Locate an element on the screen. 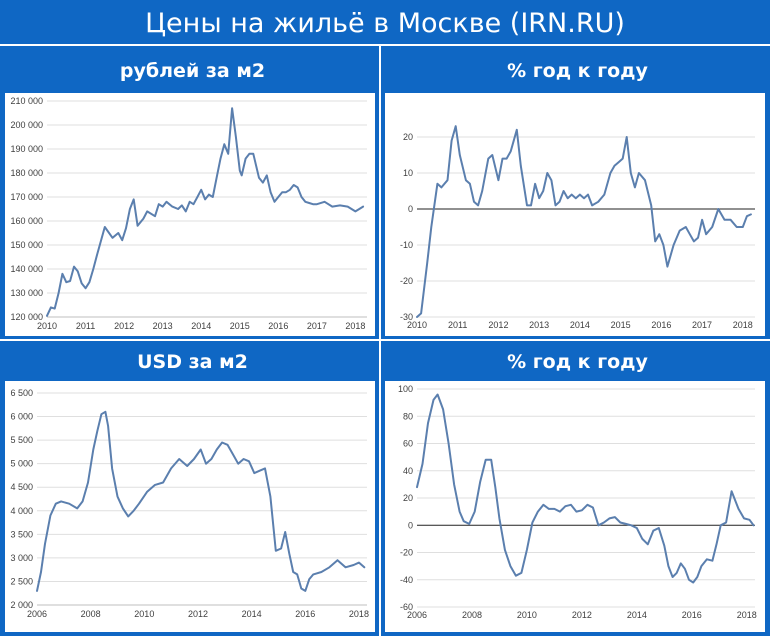 The height and width of the screenshot is (636, 770). y-tick-label: 40 is located at coordinates (408, 471).